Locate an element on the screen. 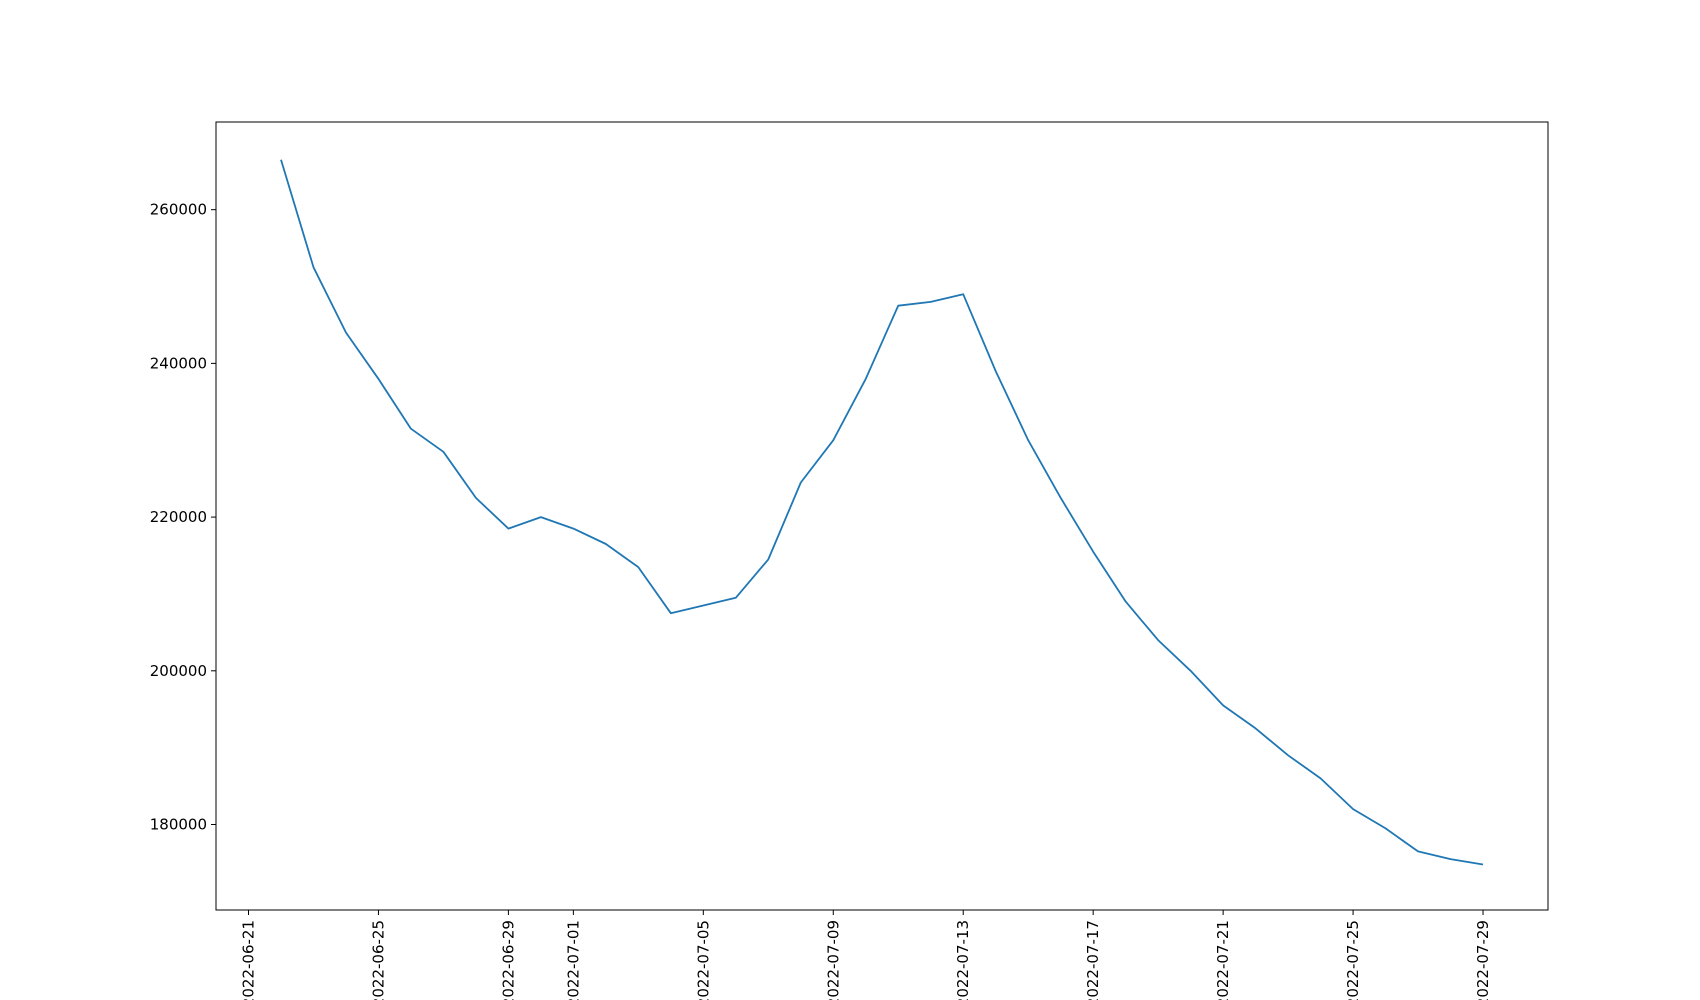 This screenshot has height=1000, width=1700. x-tick-label: 2022-06-21 is located at coordinates (248, 960).